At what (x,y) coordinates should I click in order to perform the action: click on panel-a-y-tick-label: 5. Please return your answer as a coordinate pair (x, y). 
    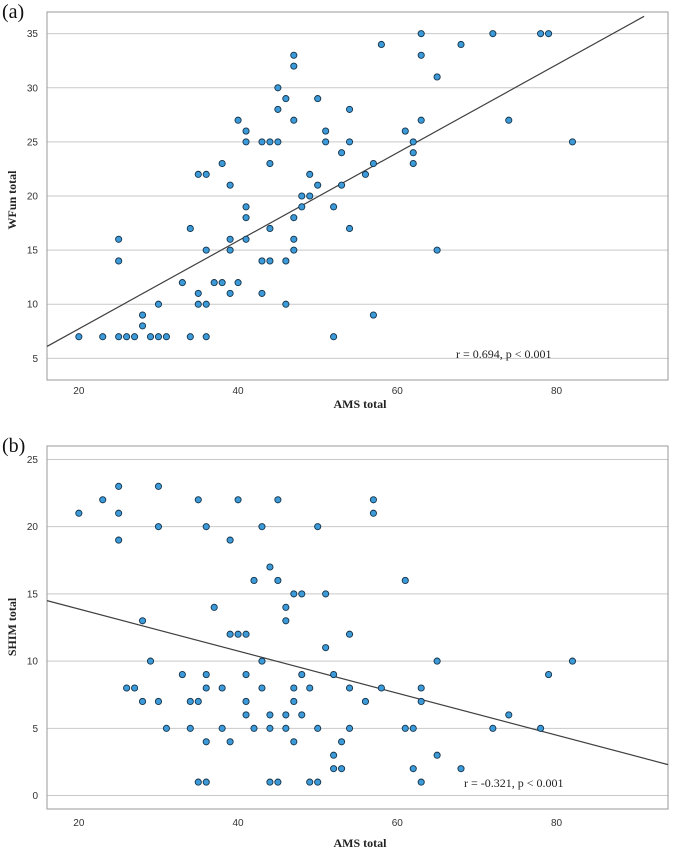
    Looking at the image, I should click on (35, 359).